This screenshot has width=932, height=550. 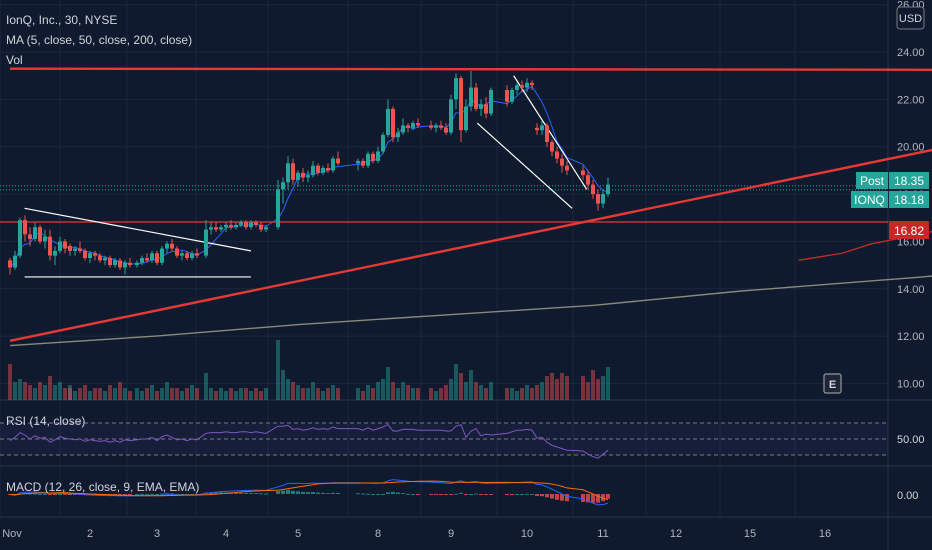 What do you see at coordinates (524, 165) in the screenshot?
I see `flag-lower-trendline` at bounding box center [524, 165].